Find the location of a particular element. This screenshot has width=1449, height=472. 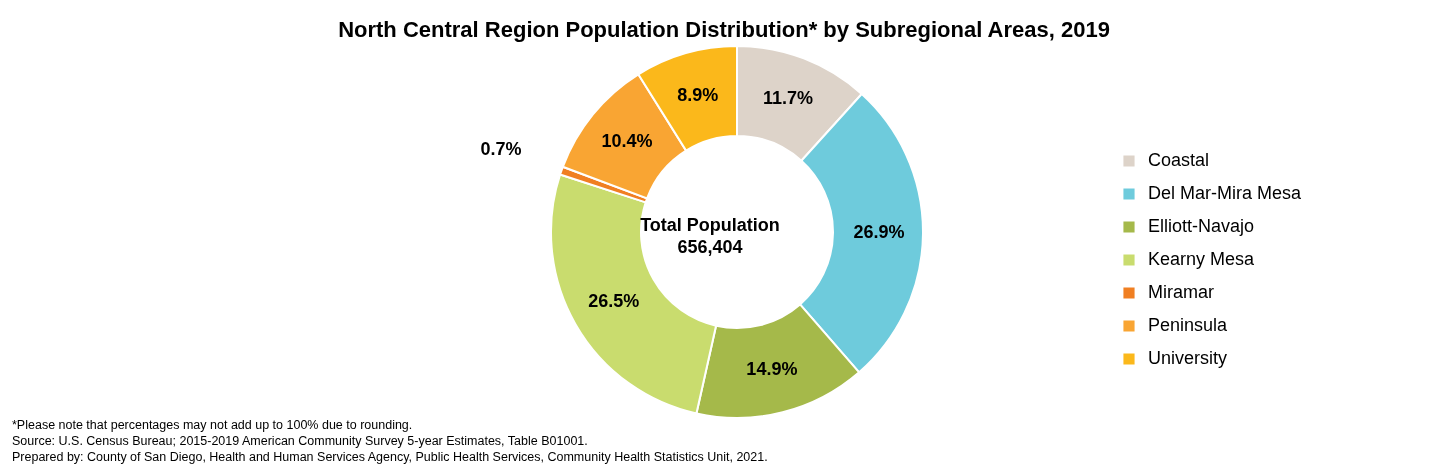

legend-label: Kearny Mesa is located at coordinates (1202, 259).